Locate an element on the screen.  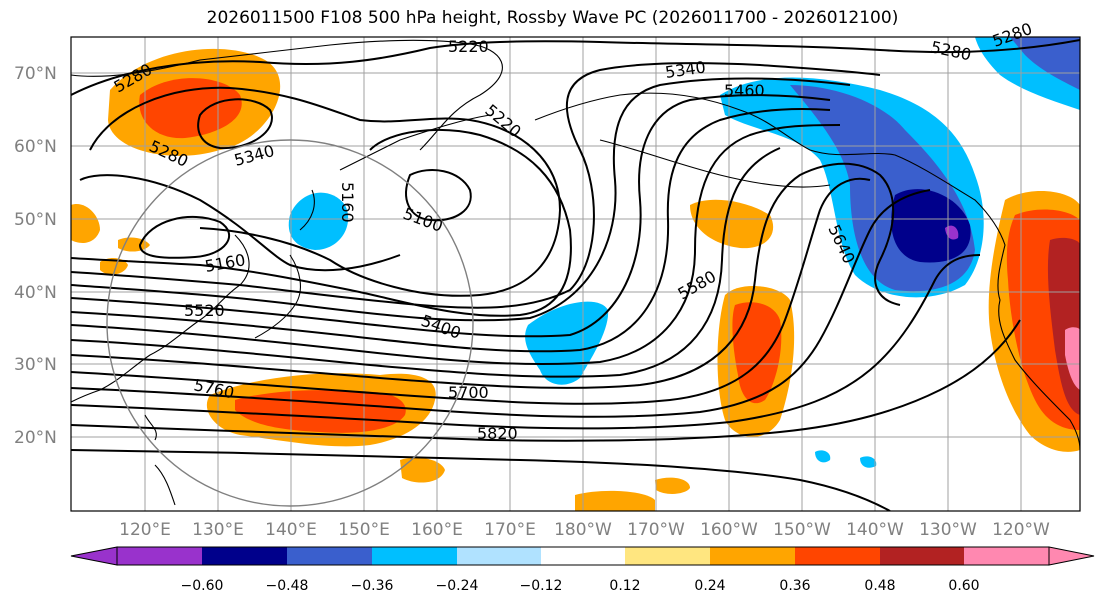
lon-label: 170°E is located at coordinates (510, 530).